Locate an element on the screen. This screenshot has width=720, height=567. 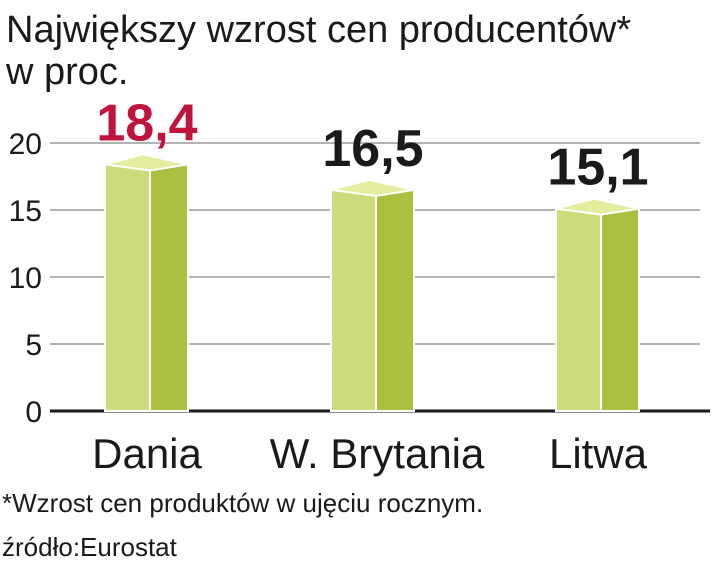
y-tick-label: 0 is located at coordinates (33, 412).